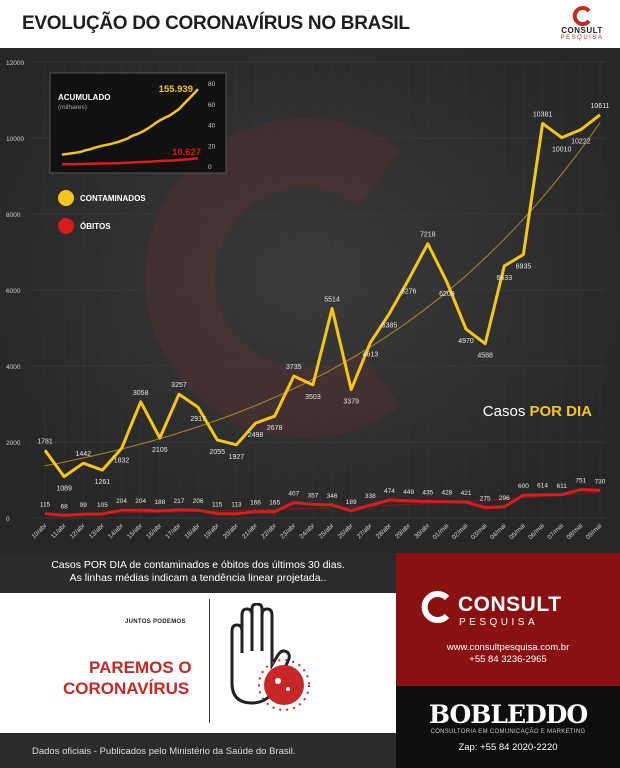 This screenshot has width=620, height=768. What do you see at coordinates (284, 685) in the screenshot?
I see `virus-icon` at bounding box center [284, 685].